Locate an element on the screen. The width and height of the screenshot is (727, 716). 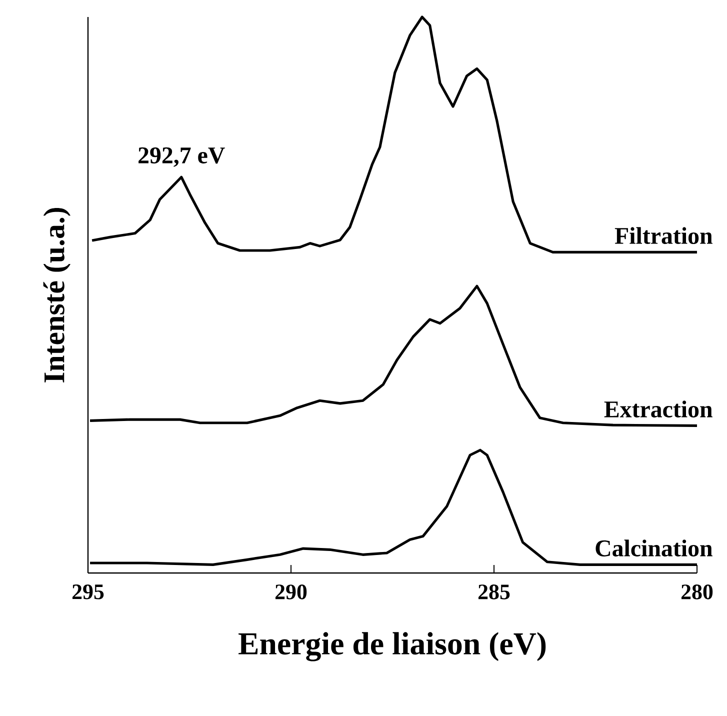
x-tick-label: 295 is located at coordinates (88, 592).